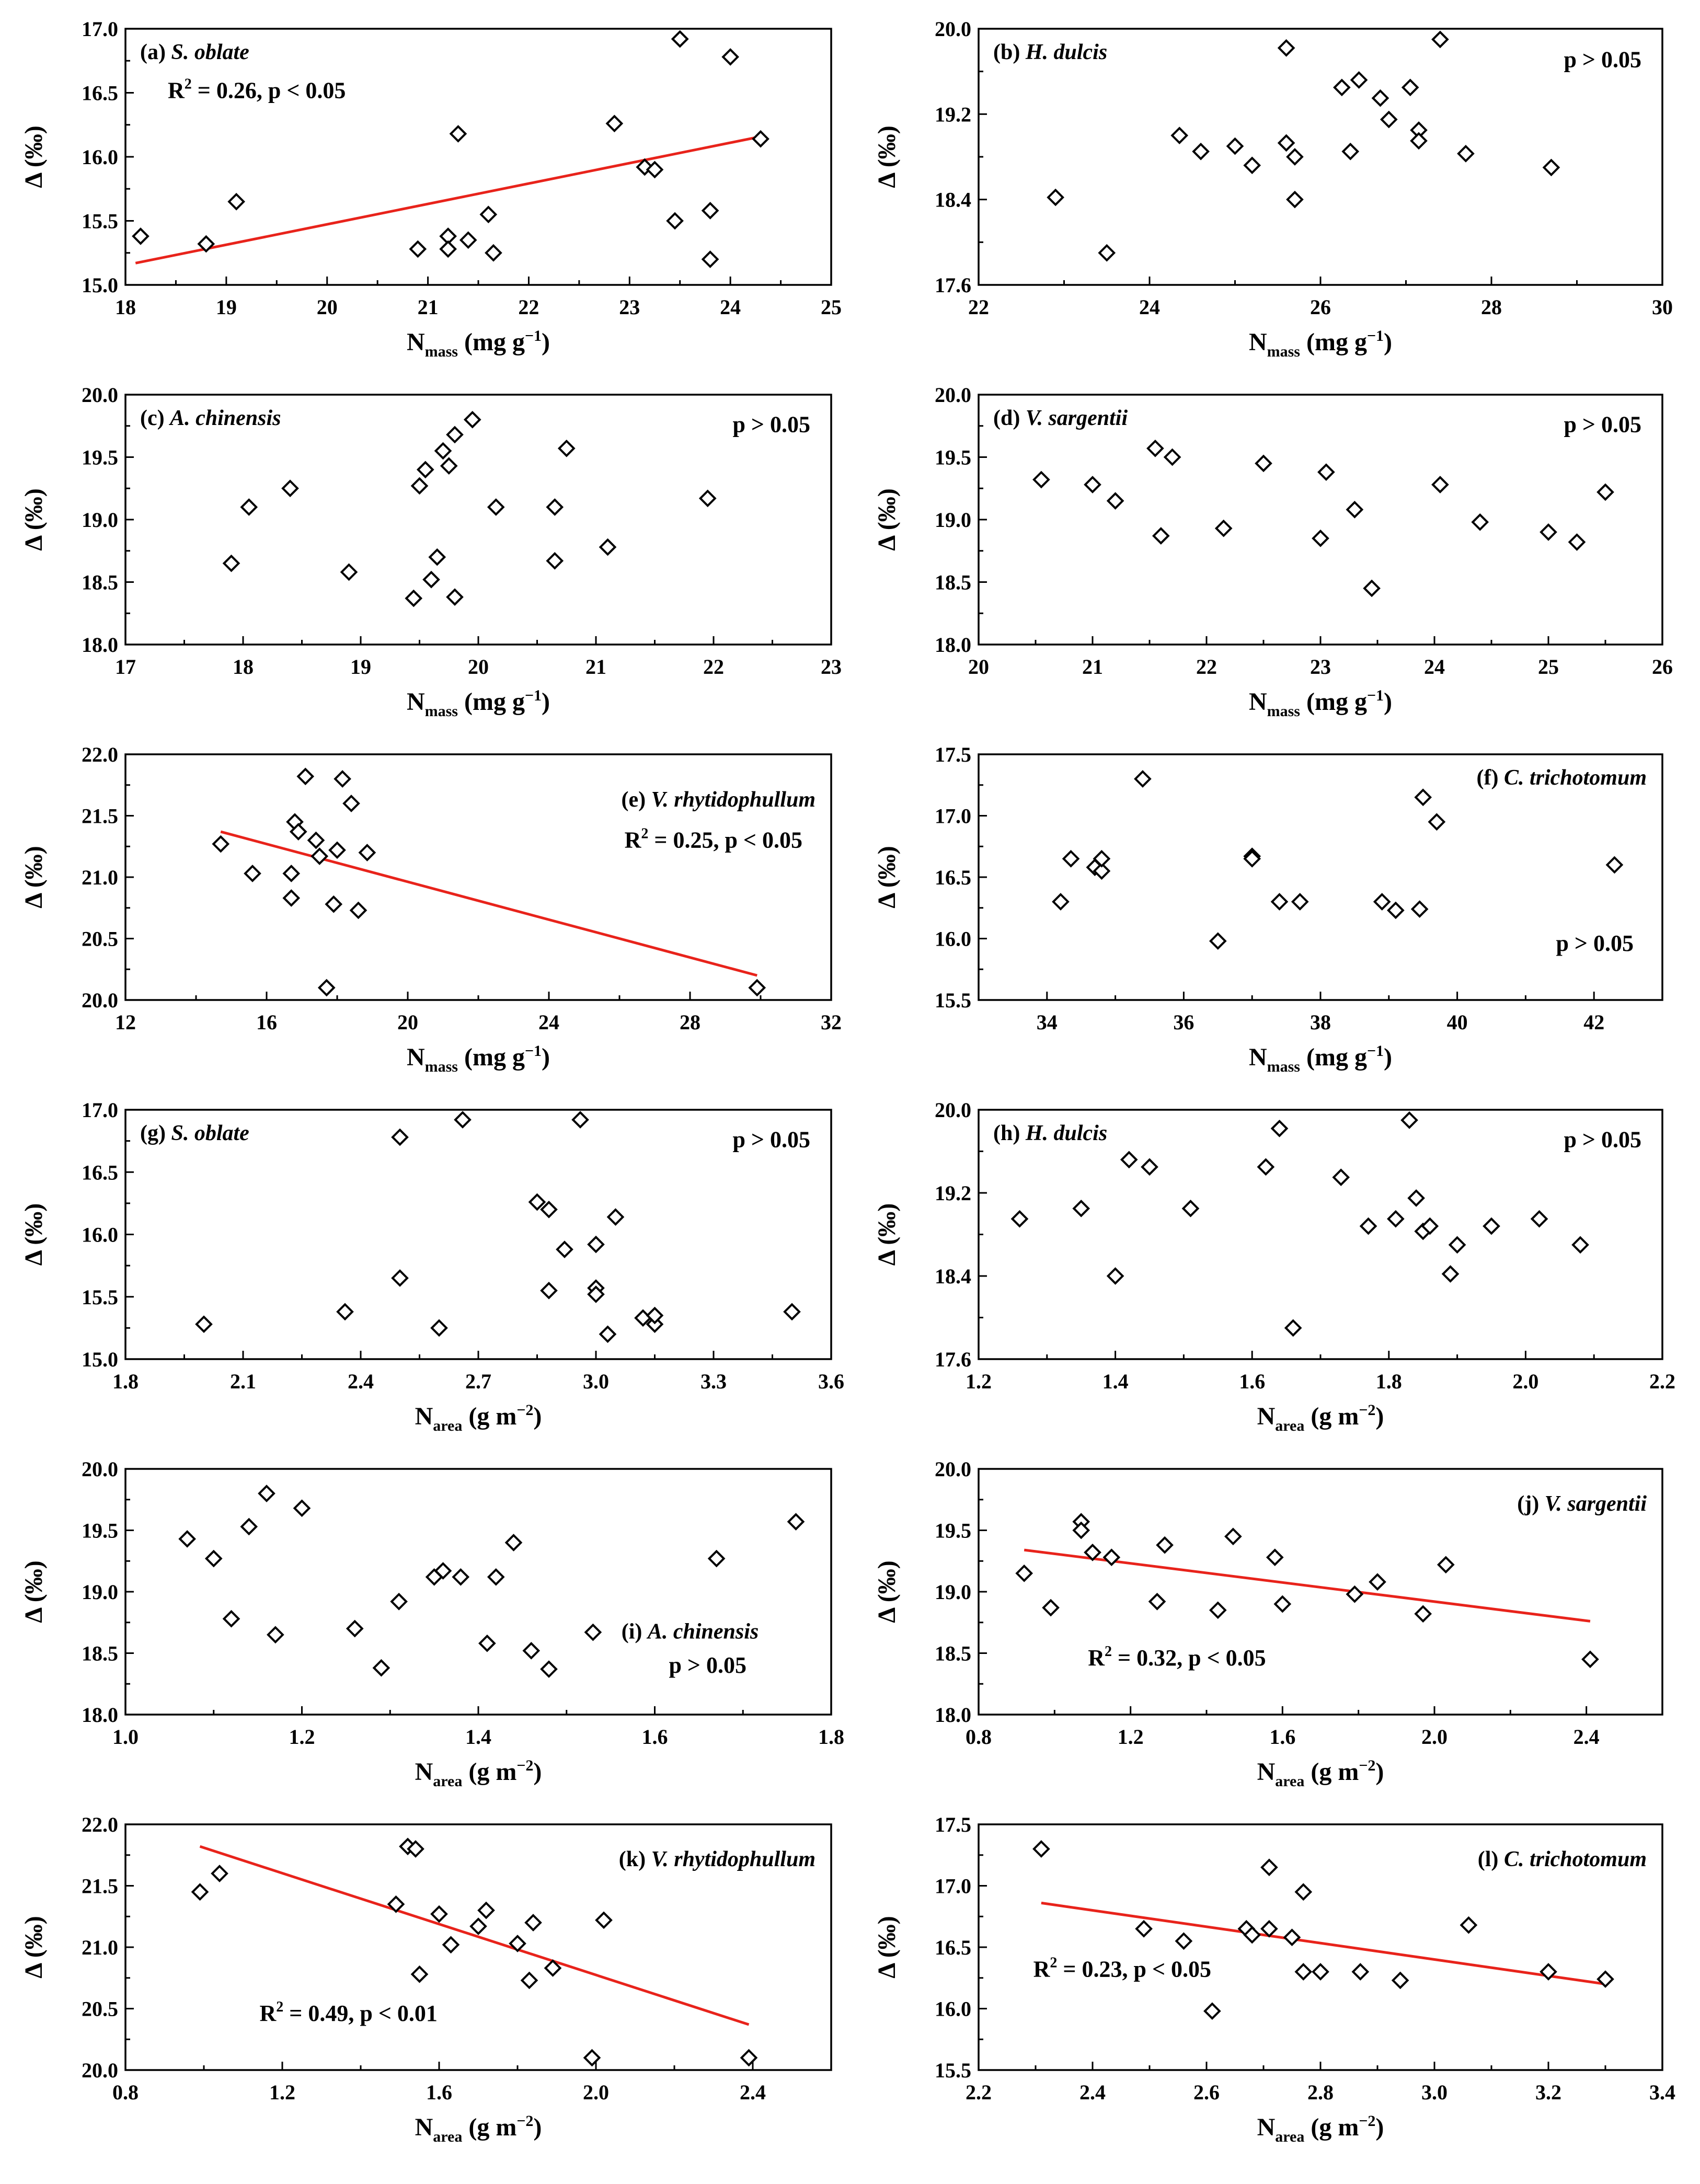 This screenshot has height=2184, width=1700. Describe the element at coordinates (548, 1022) in the screenshot. I see `x-tick-label: 24` at that location.